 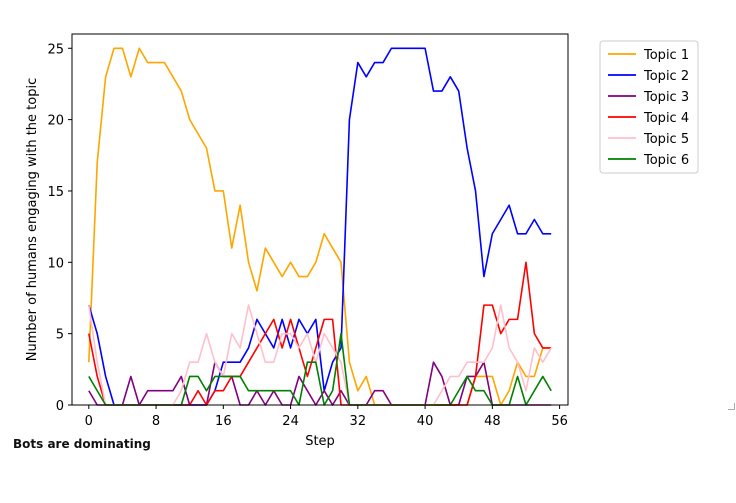 What do you see at coordinates (425, 421) in the screenshot?
I see `x-tick-label: 40` at bounding box center [425, 421].